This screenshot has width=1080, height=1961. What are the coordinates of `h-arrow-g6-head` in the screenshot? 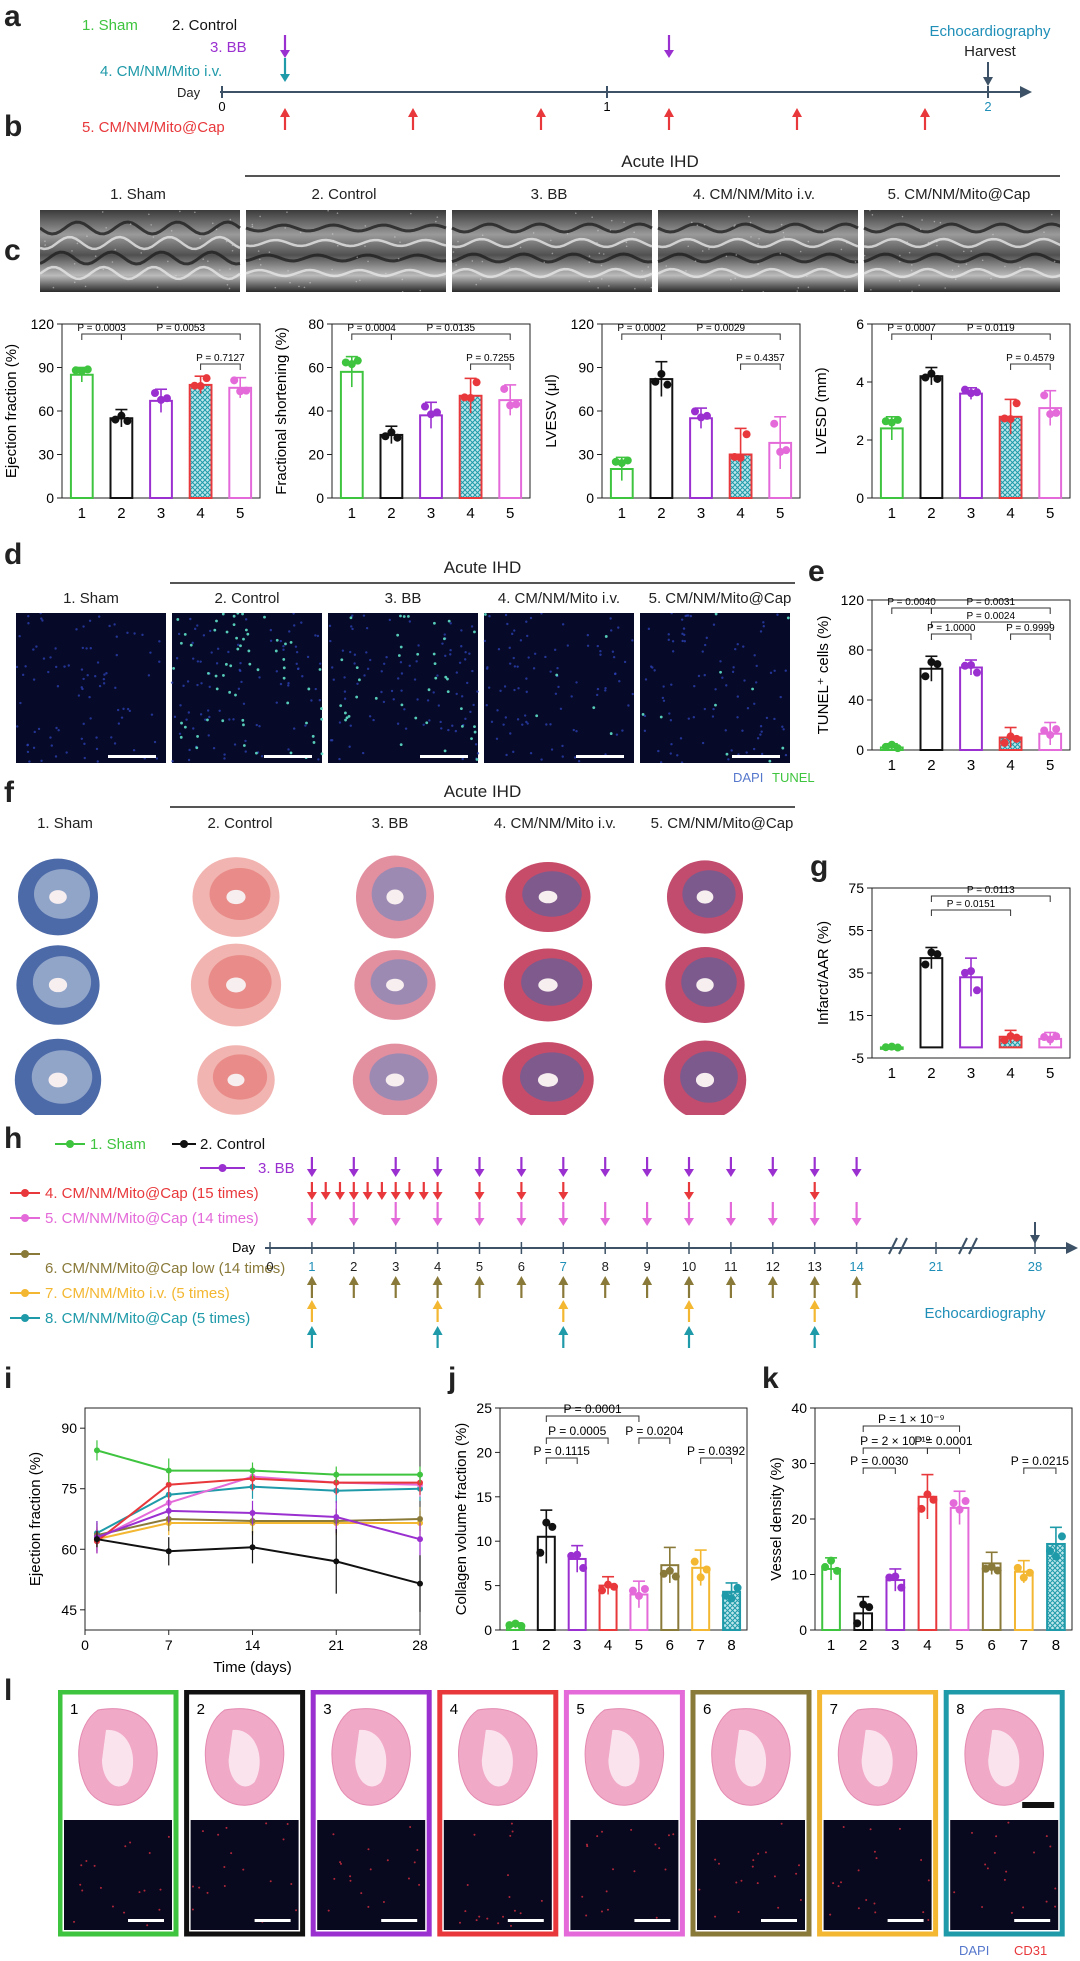 It's located at (689, 1280).